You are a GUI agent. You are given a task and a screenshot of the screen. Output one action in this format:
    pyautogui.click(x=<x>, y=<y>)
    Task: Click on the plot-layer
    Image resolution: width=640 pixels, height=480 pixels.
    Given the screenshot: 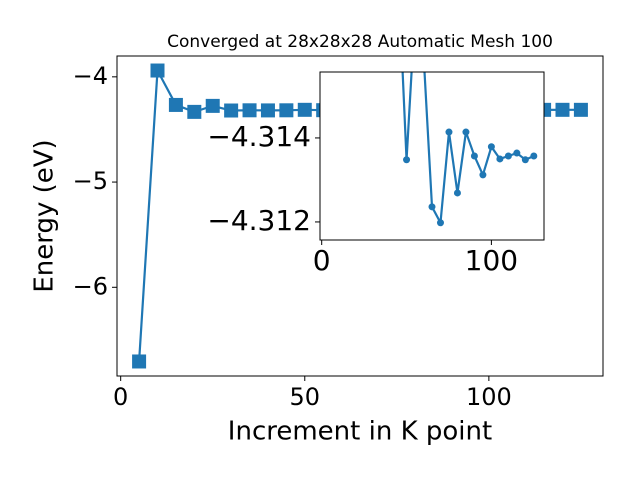 What is the action you would take?
    pyautogui.click(x=469, y=149)
    